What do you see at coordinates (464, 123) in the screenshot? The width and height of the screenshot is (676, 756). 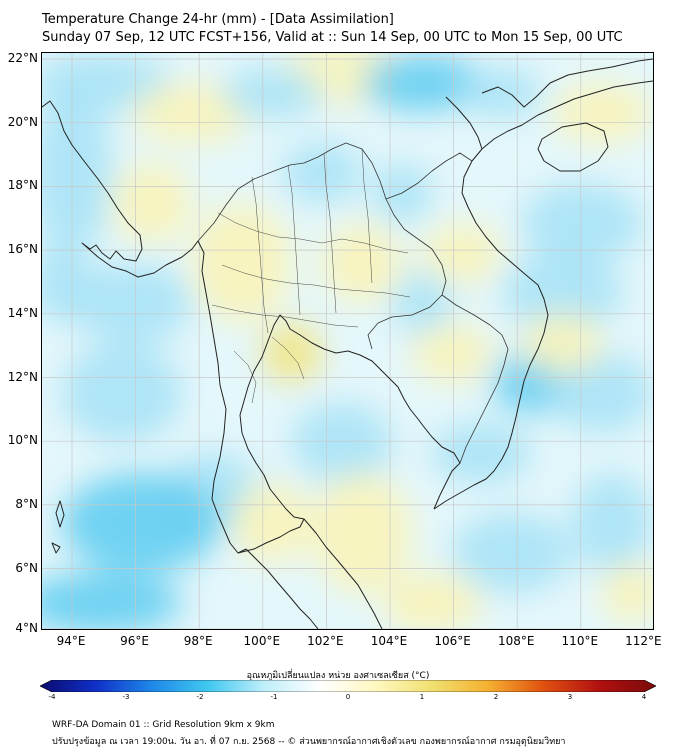 I see `gulf-of-tonkin-coast` at bounding box center [464, 123].